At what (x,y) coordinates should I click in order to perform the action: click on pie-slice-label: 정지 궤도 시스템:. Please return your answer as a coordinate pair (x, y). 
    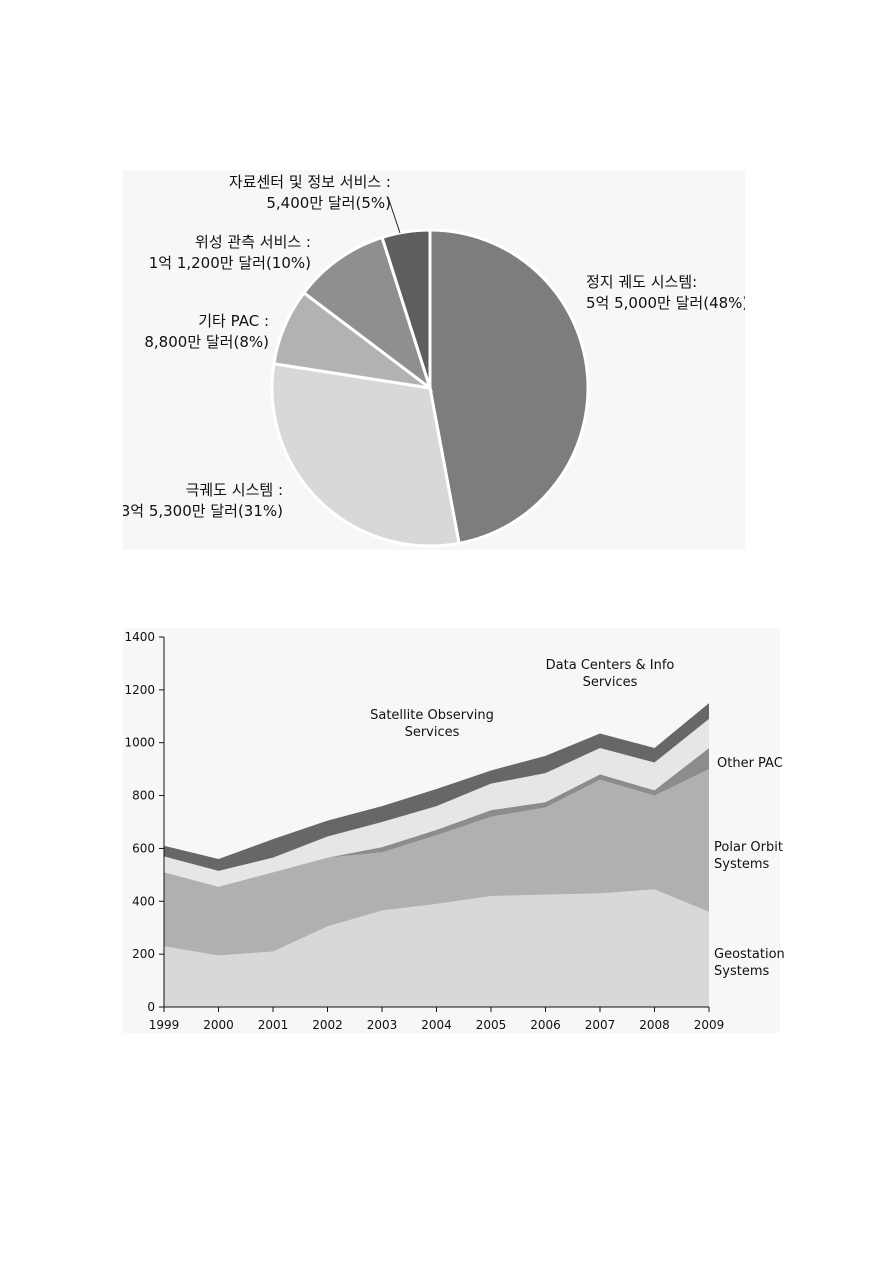
    Looking at the image, I should click on (641, 282).